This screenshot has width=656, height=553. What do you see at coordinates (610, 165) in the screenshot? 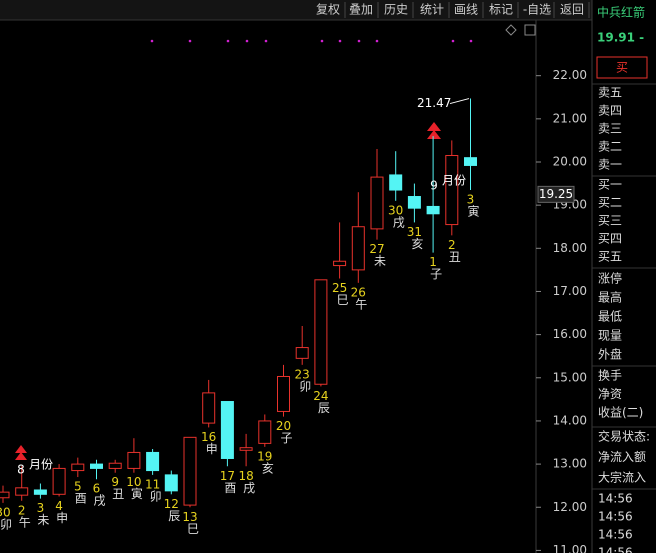
I see `panel-label: 卖一` at bounding box center [610, 165].